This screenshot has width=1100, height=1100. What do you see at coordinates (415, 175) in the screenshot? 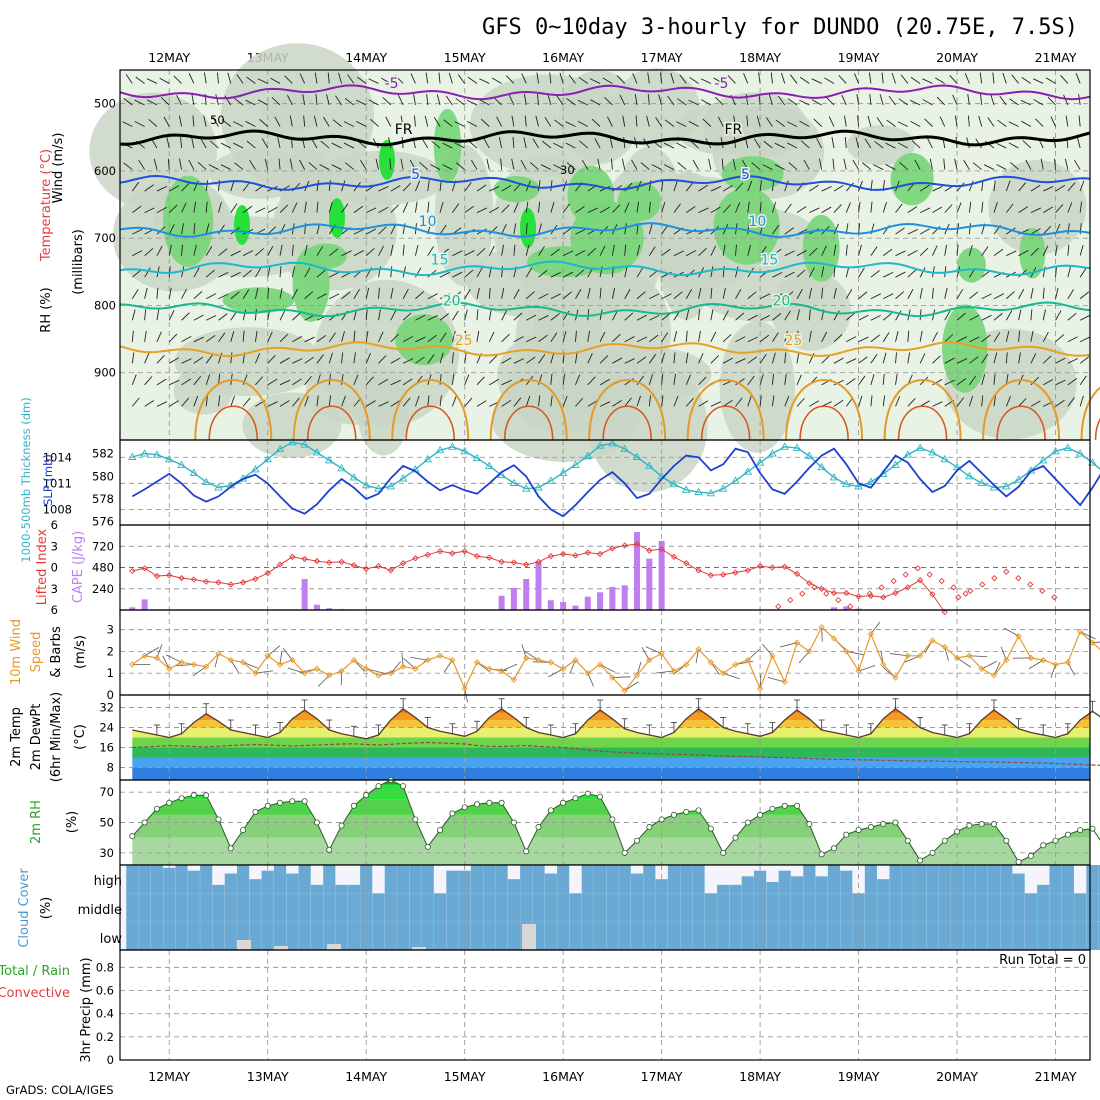
I see `isotherm-label: 5` at bounding box center [415, 175].